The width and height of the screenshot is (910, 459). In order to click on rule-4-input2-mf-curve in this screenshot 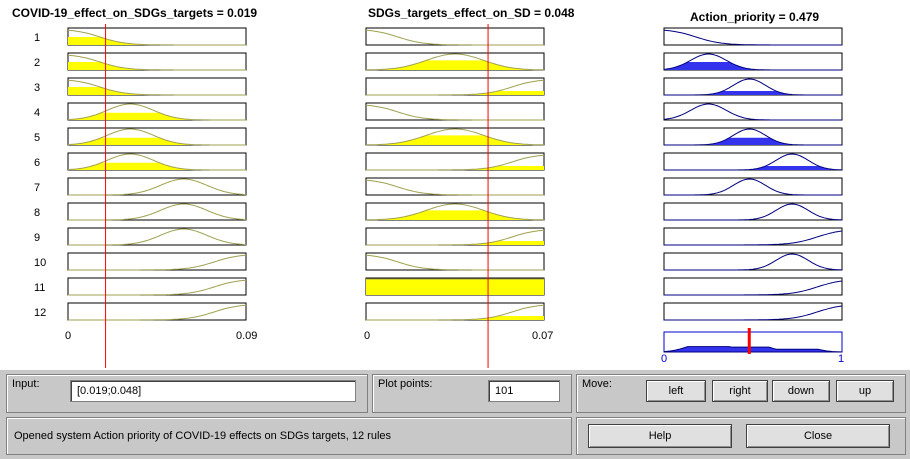, I will do `click(454, 112)`.